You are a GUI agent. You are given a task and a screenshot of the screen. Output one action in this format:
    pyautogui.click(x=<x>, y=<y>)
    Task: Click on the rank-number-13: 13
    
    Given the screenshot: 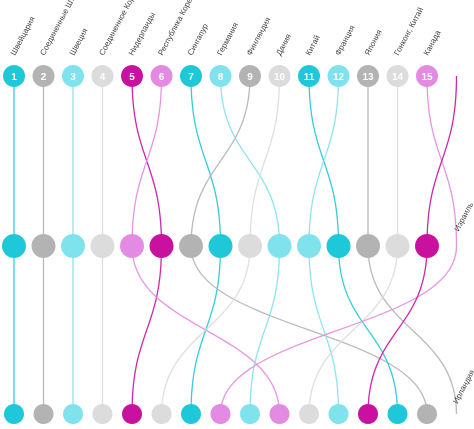 What is the action you would take?
    pyautogui.click(x=368, y=77)
    